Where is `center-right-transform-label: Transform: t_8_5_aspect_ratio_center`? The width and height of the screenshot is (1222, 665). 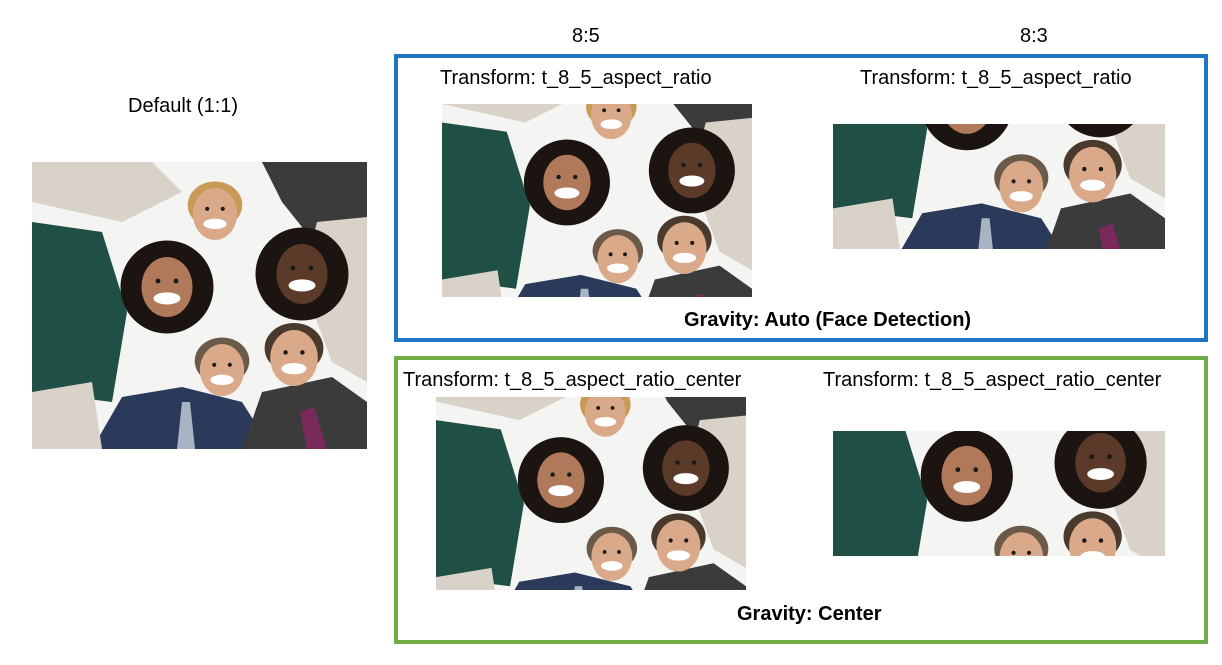 center-right-transform-label: Transform: t_8_5_aspect_ratio_center is located at coordinates (992, 380).